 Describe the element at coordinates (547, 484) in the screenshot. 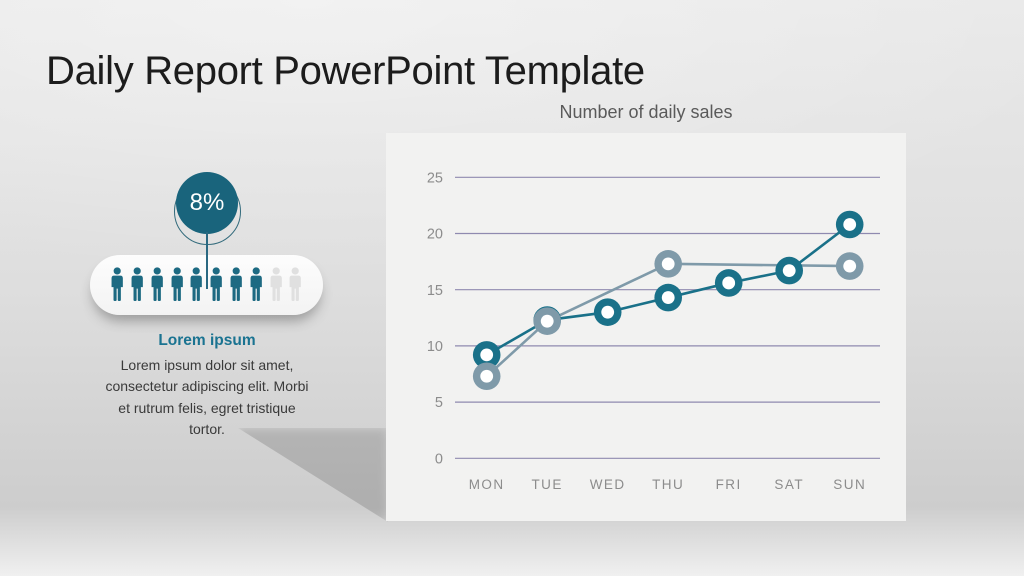

I see `svg-text: TUE` at that location.